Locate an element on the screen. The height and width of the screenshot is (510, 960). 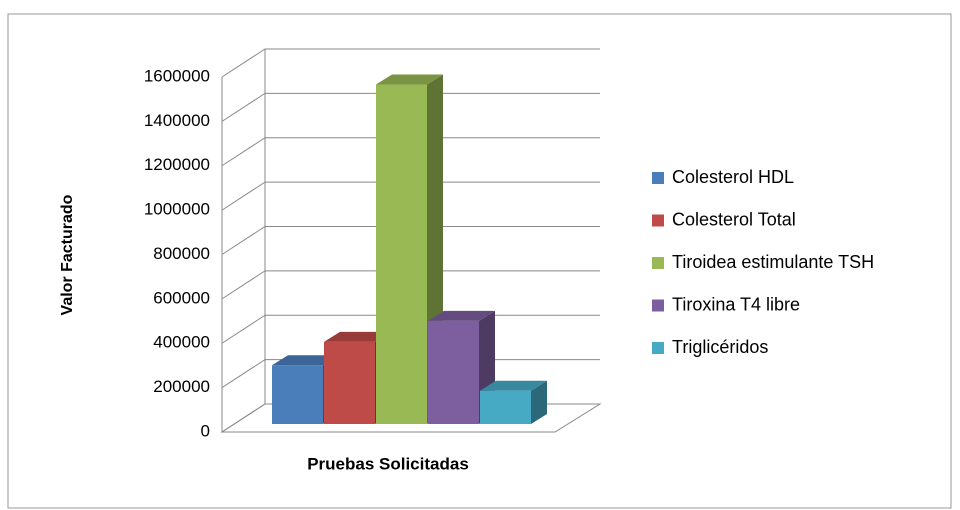
y-tick-label: 800000 is located at coordinates (181, 253).